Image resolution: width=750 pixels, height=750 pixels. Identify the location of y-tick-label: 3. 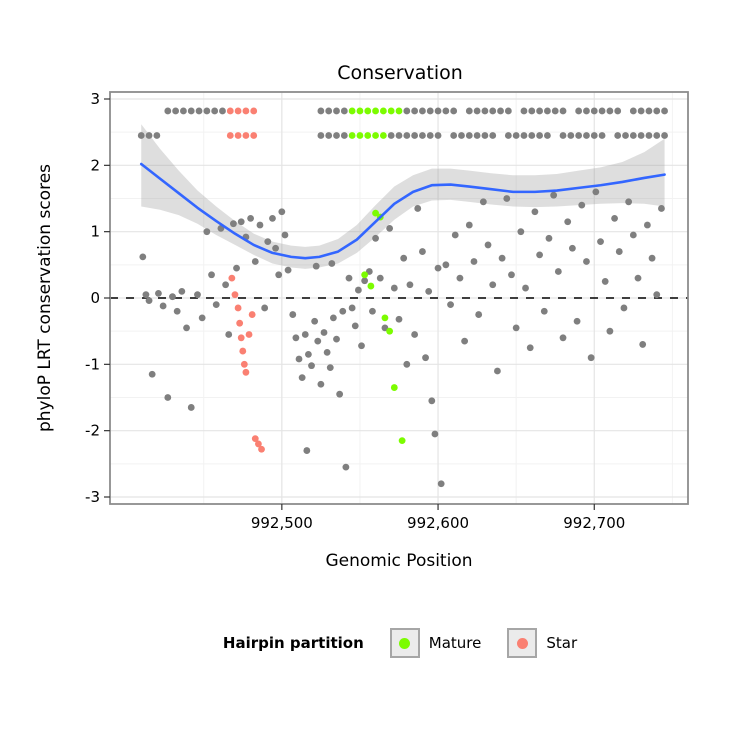
(95, 99).